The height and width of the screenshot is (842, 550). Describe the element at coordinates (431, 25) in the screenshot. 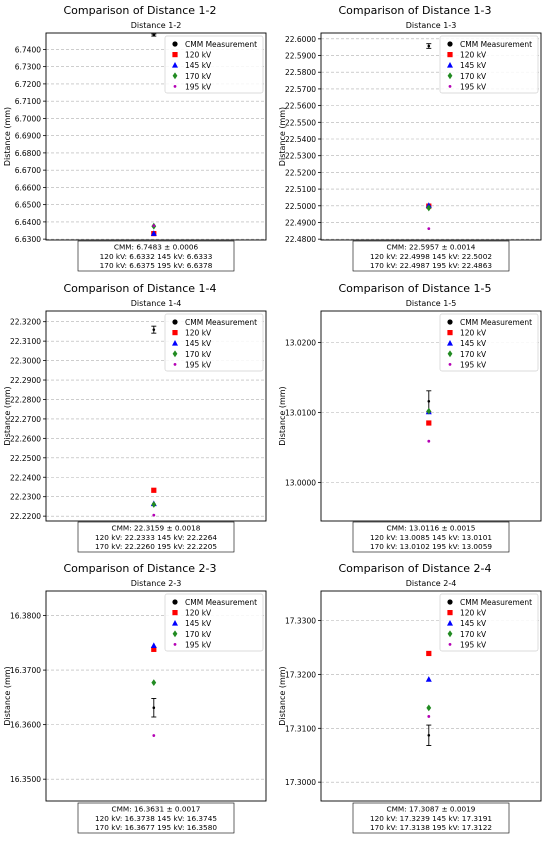

I see `chart-subtitle: Distance 1-3` at that location.